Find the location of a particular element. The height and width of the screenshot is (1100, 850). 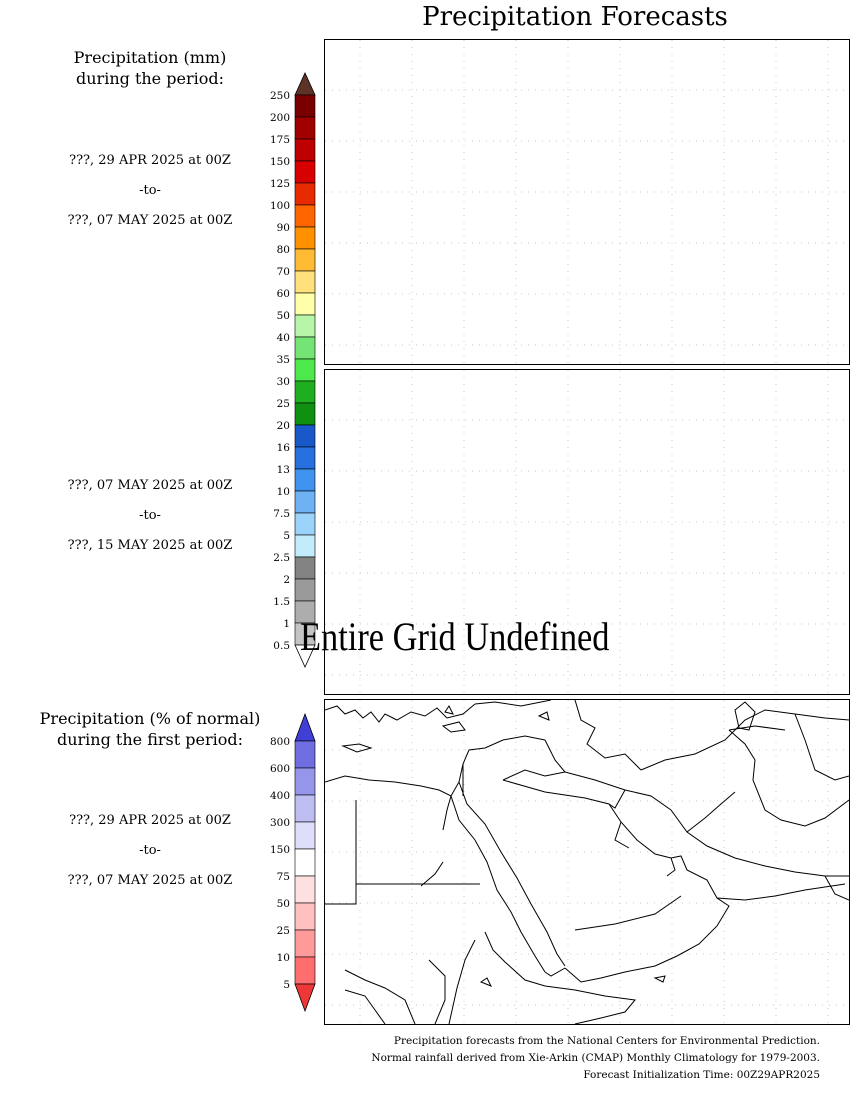

precip-tick-label: 2.5 is located at coordinates (281, 558).